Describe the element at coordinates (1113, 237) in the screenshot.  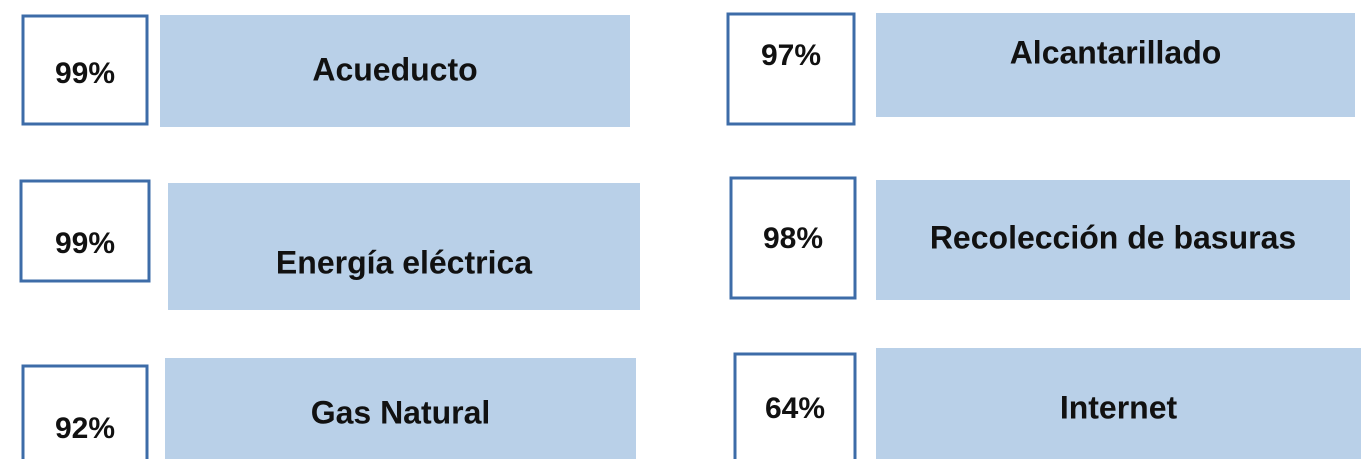
I see `service-label: Recolección de basuras` at that location.